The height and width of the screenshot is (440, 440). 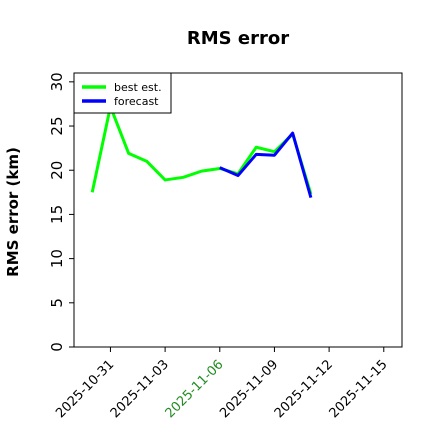 I want to click on series-line-forecast, so click(x=266, y=165).